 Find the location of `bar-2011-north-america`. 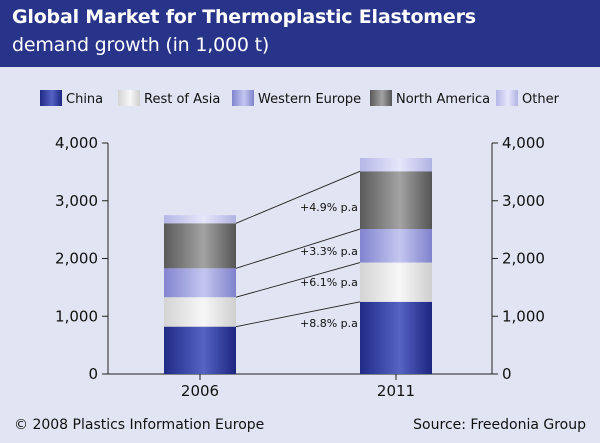

bar-2011-north-america is located at coordinates (396, 200).